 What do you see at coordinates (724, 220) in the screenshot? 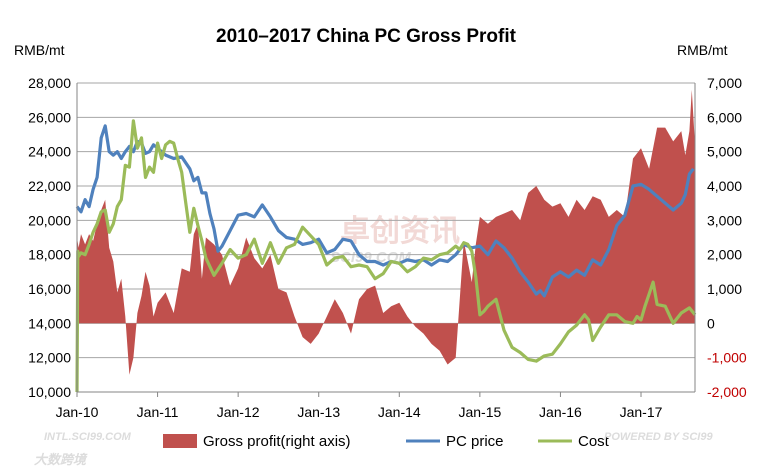
I see `y-right-tick-label: 3,000` at bounding box center [724, 220].